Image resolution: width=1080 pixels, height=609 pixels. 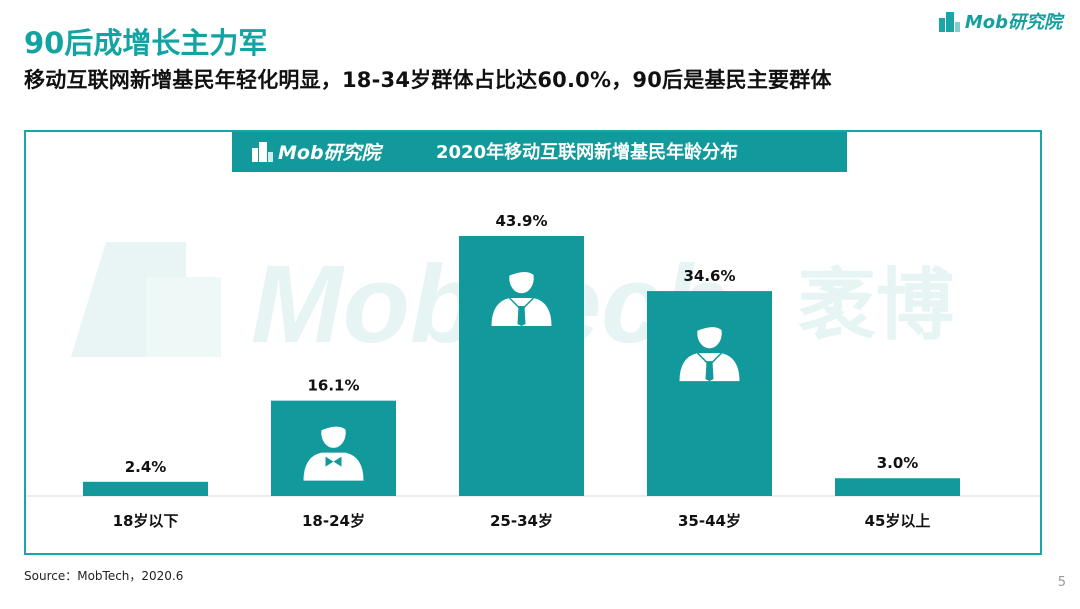 I want to click on x-tick-label-4: 45岁以上, so click(x=898, y=521).